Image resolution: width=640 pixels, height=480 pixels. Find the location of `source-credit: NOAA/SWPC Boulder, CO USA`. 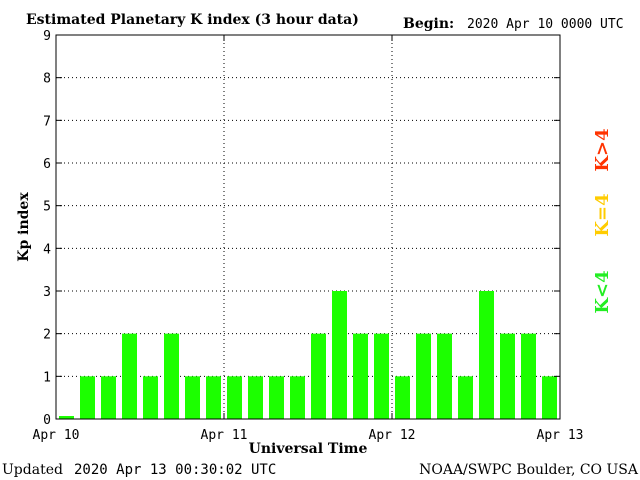

source-credit: NOAA/SWPC Boulder, CO USA is located at coordinates (529, 470).